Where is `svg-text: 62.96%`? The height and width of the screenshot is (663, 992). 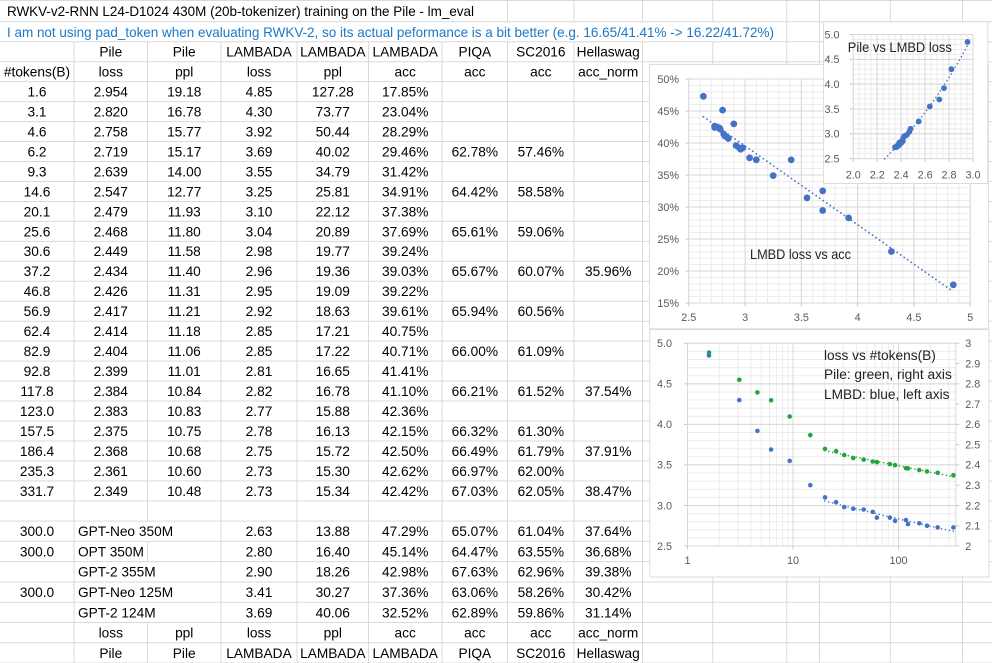
svg-text: 62.96% is located at coordinates (541, 572).